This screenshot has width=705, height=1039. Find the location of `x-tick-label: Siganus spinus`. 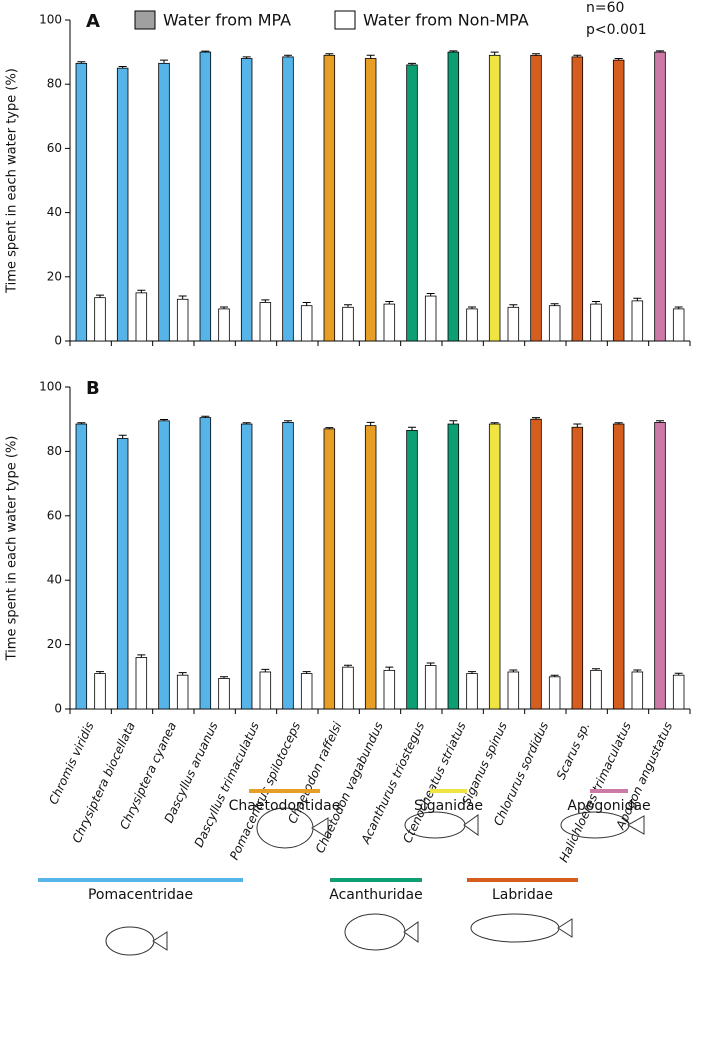

x-tick-label: Siganus spinus is located at coordinates (484, 763).